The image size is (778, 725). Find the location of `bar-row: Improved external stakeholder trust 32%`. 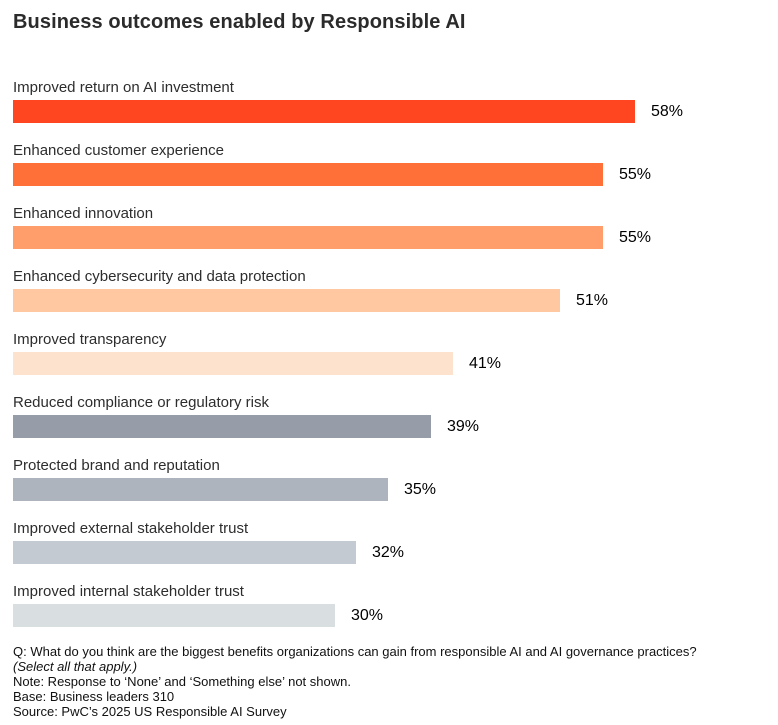

bar-row: Improved external stakeholder trust 32% is located at coordinates (389, 541).